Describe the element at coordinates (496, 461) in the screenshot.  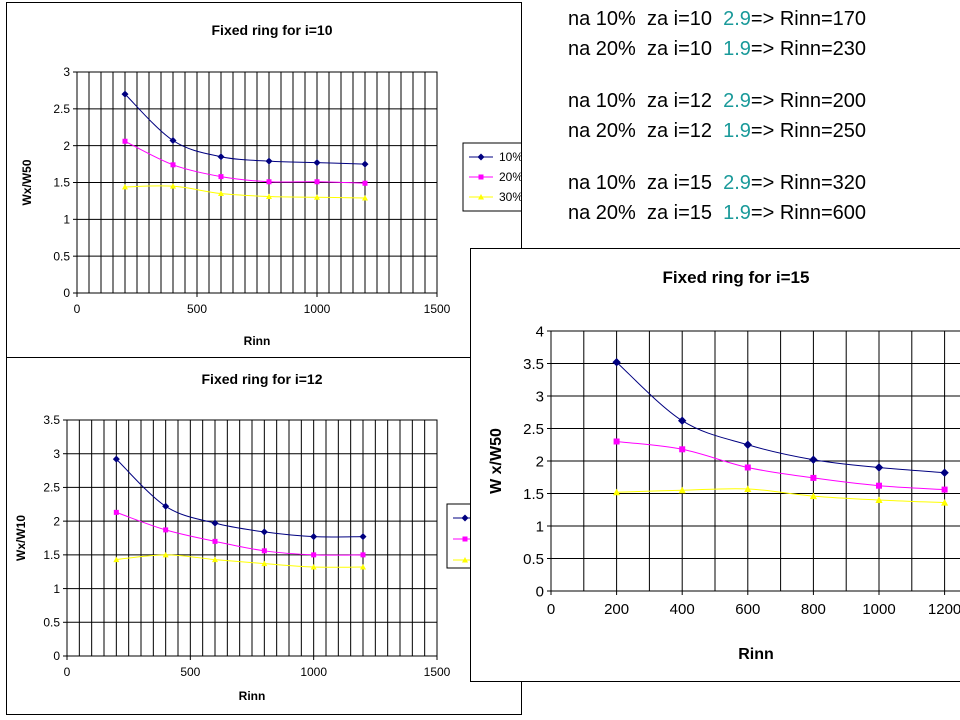
I see `y-axis-label: W x/W50` at that location.